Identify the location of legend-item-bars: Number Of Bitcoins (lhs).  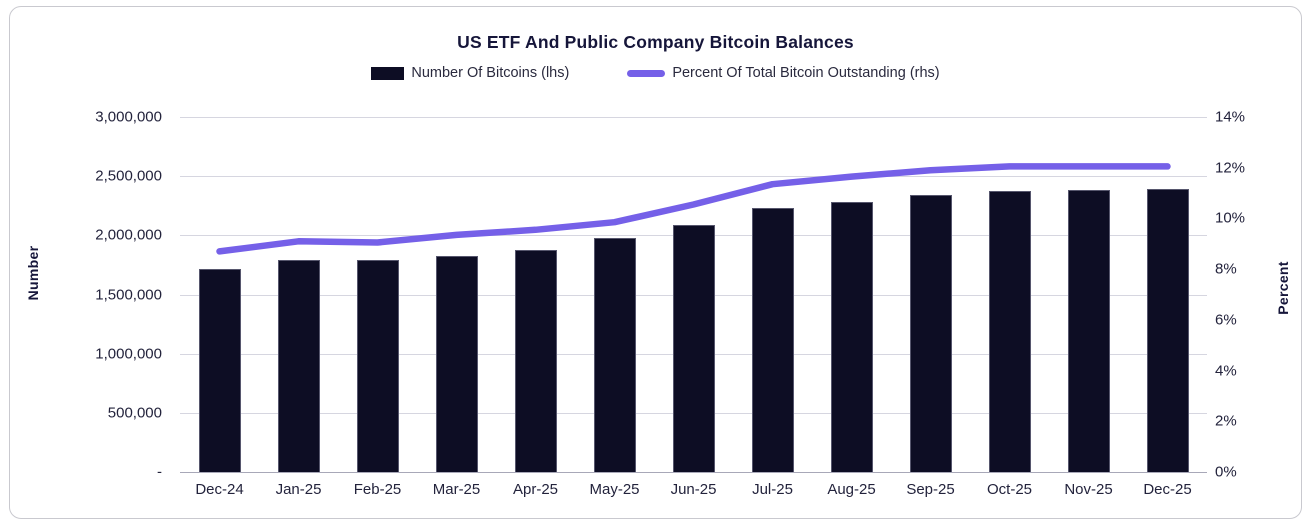
(470, 73).